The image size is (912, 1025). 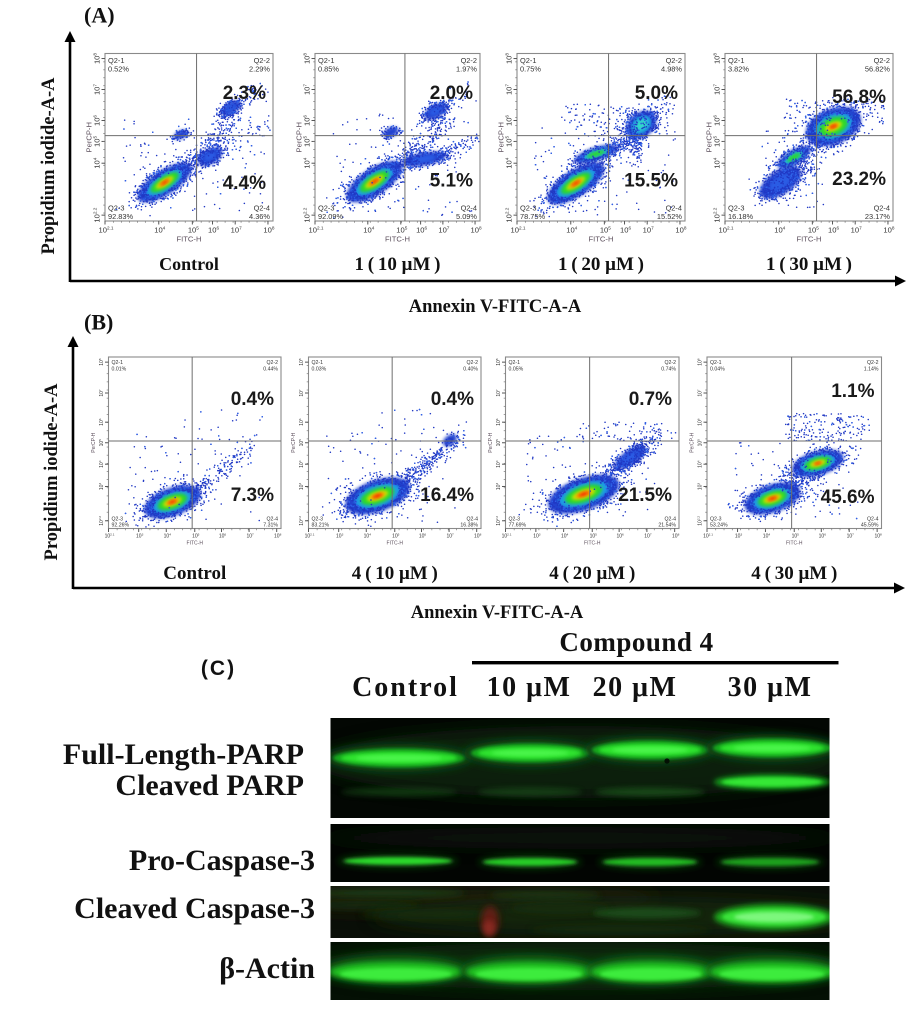 What do you see at coordinates (244, 183) in the screenshot?
I see `svg-text: 4.4%` at bounding box center [244, 183].